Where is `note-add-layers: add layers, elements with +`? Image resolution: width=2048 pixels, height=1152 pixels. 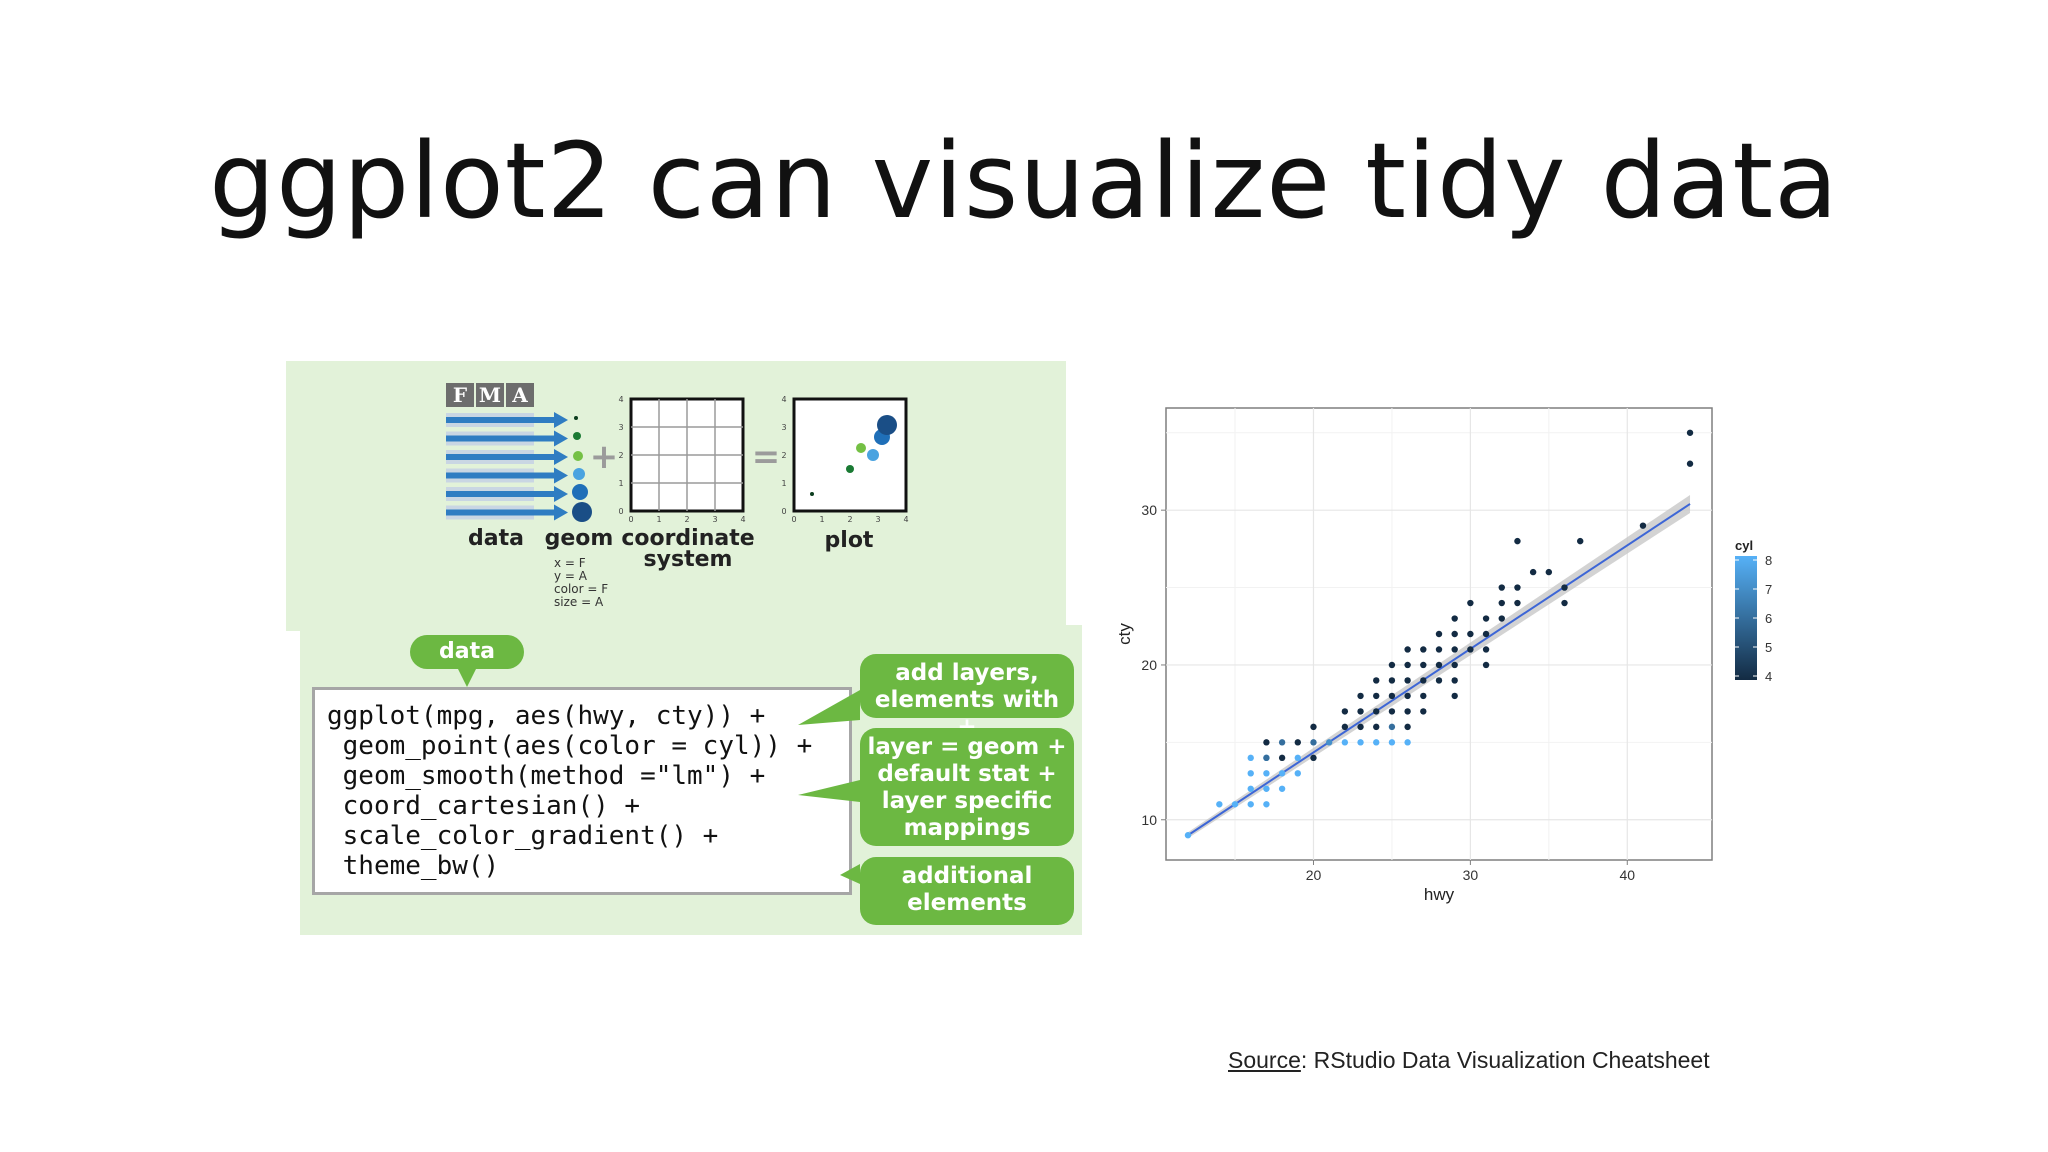
note-add-layers: add layers, elements with + is located at coordinates (967, 697).